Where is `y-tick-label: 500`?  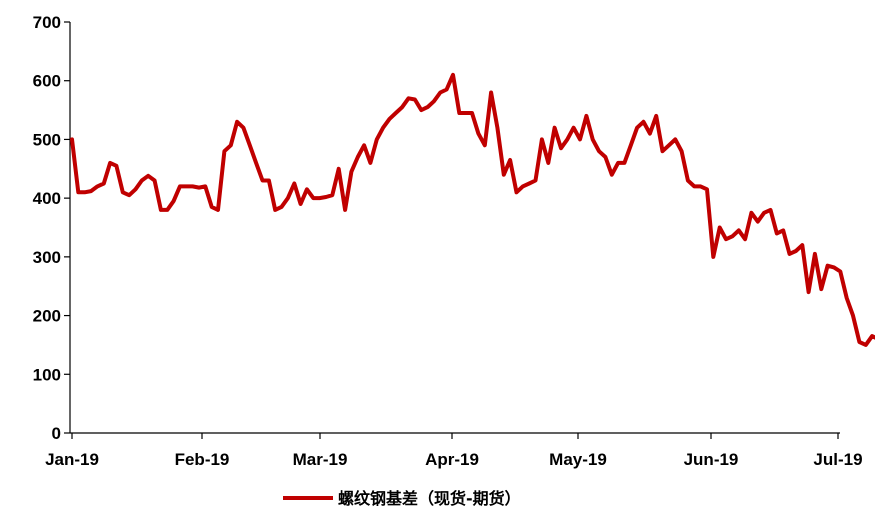
y-tick-label: 500 is located at coordinates (47, 139).